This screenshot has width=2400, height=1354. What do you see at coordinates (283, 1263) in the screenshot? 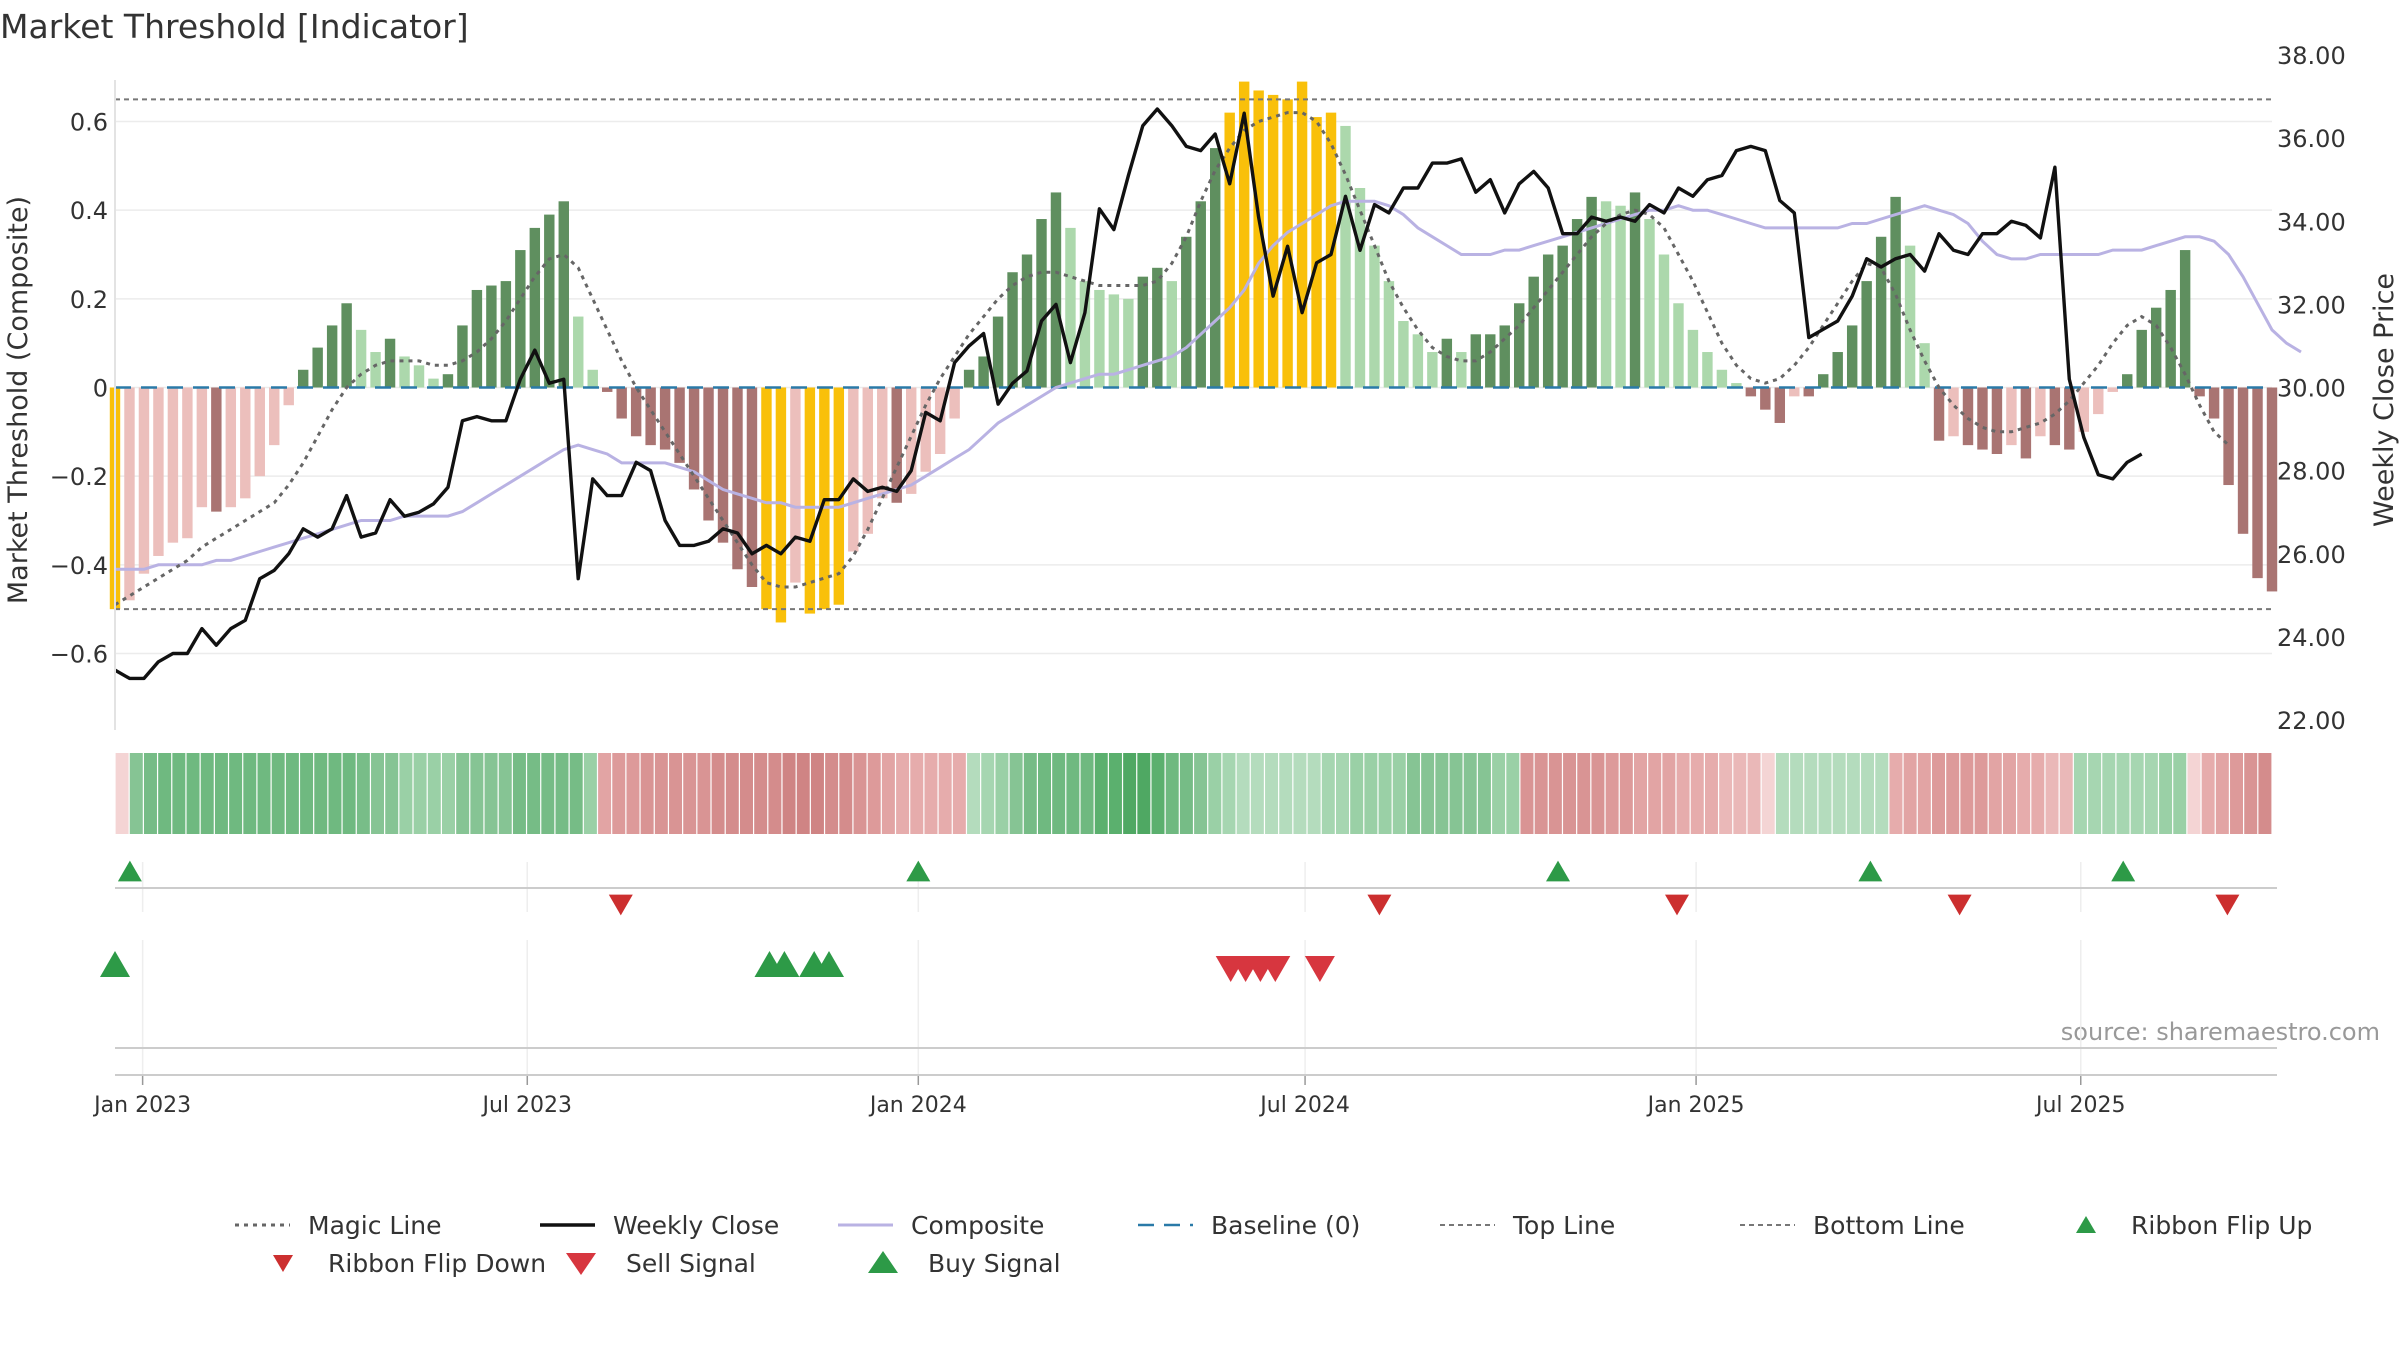
I see `legend-swatch-flip-down` at bounding box center [283, 1263].